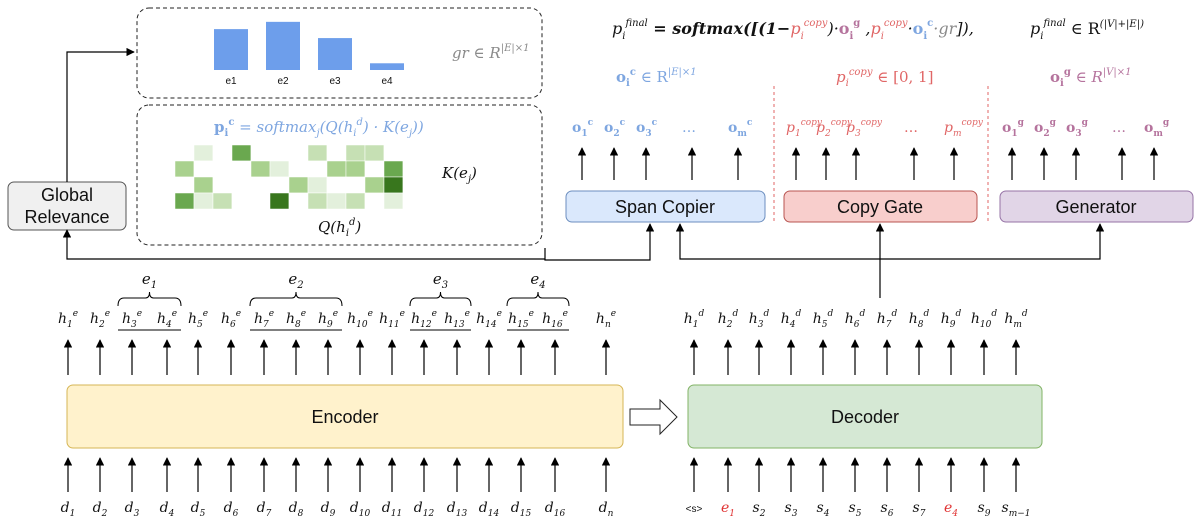 This screenshot has height=520, width=1194. Describe the element at coordinates (343, 300) in the screenshot. I see `entity-spans: e1 e2 e3 e4` at that location.